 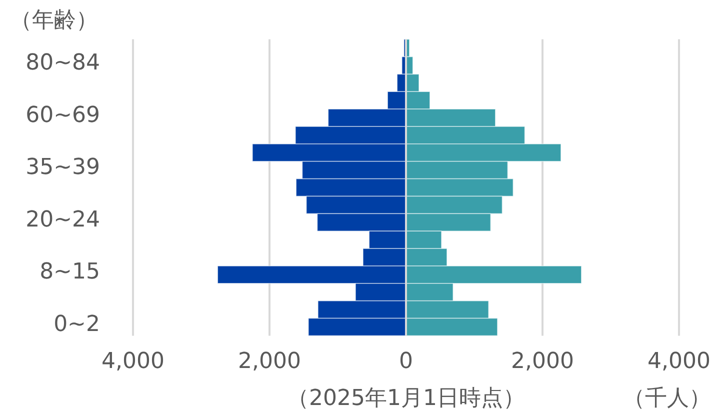 What do you see at coordinates (77, 324) in the screenshot?
I see `ytick: 0~2` at bounding box center [77, 324].